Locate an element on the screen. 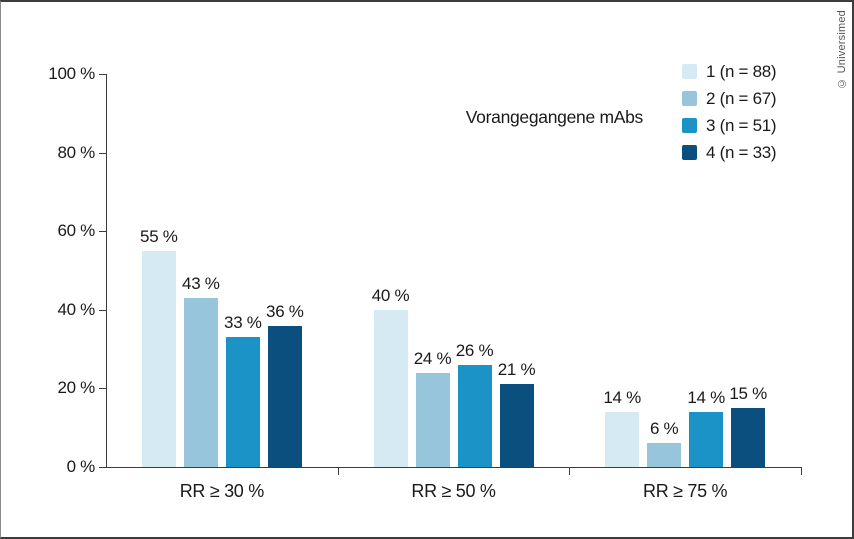 The image size is (854, 539). legend: 1 (n = 88) 2 (n = 67) 3 (n = 51) 4 (n = 33) is located at coordinates (729, 112).